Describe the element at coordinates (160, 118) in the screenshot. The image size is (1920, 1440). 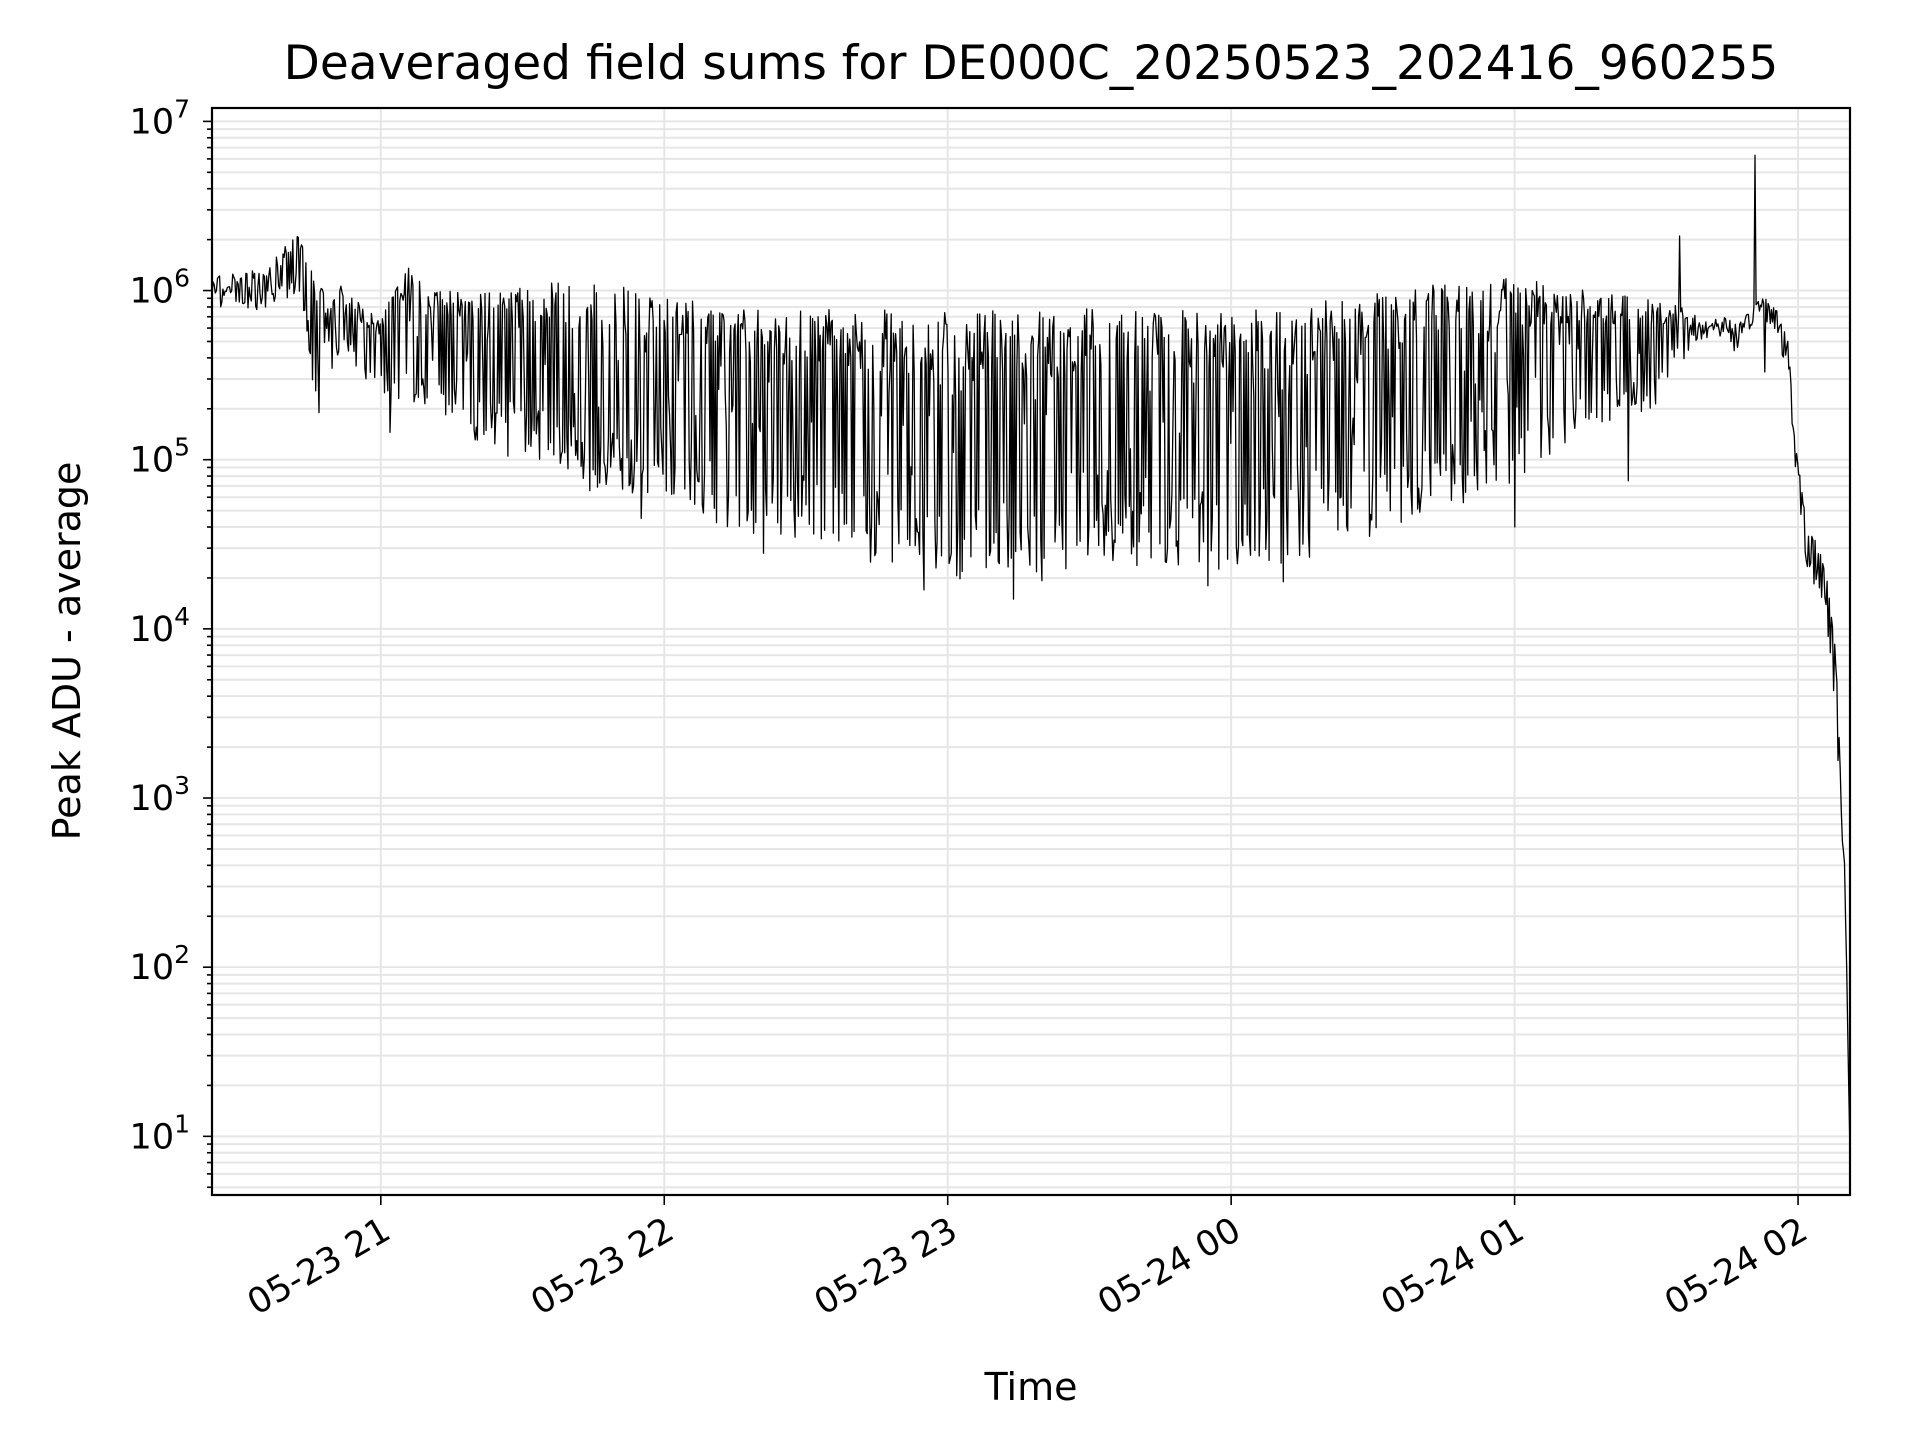
I see `y-tick-label: 10⁷` at that location.